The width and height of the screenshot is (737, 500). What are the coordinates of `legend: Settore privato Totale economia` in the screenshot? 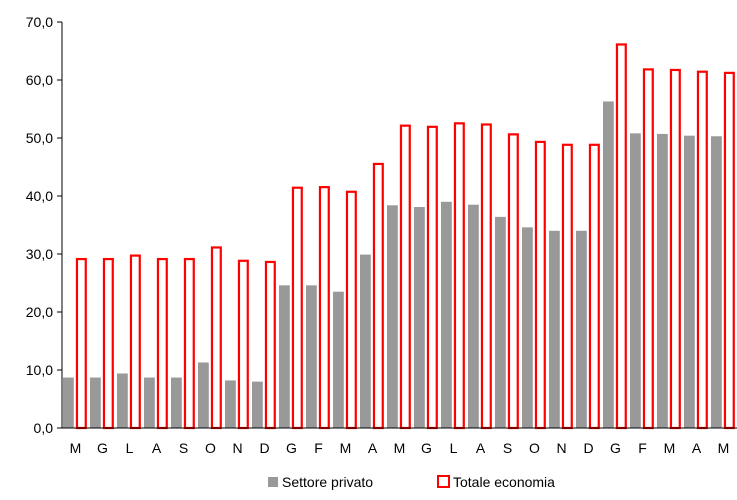 It's located at (411, 482).